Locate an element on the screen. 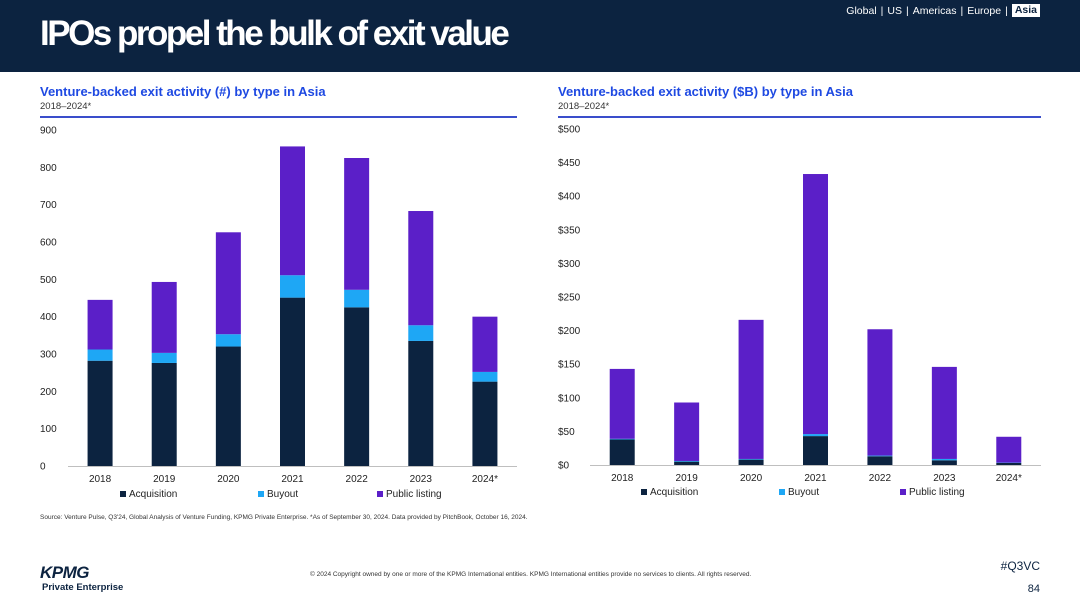 This screenshot has width=1080, height=607. count-x-tick-label: 2023 is located at coordinates (421, 479).